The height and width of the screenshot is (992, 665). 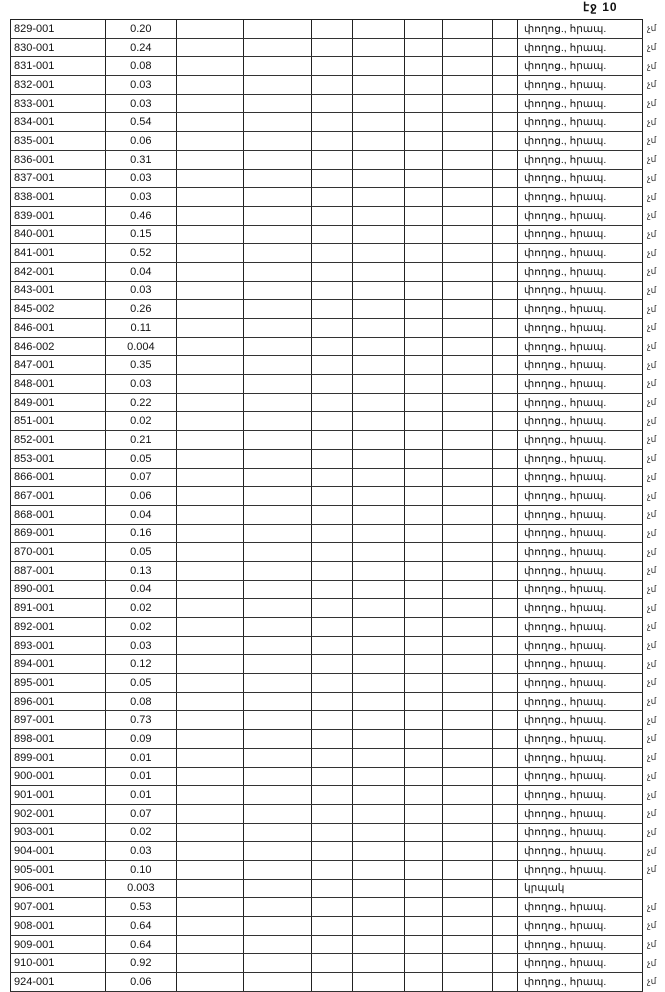 I want to click on area-cell: 0.04, so click(x=140, y=590).